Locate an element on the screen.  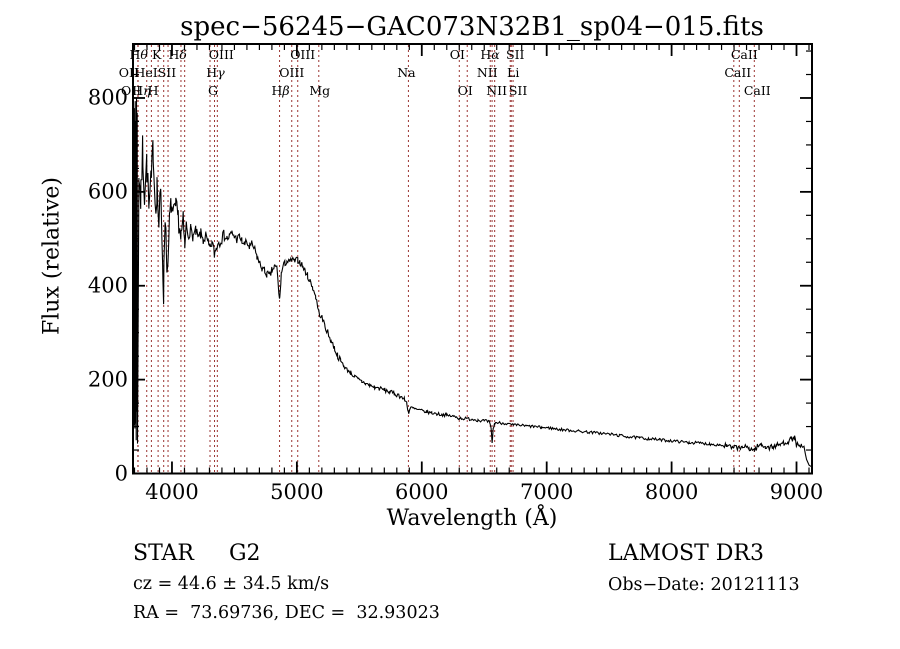
cz-text: cz = 44.6 ± 34.5 km/s is located at coordinates (231, 584).